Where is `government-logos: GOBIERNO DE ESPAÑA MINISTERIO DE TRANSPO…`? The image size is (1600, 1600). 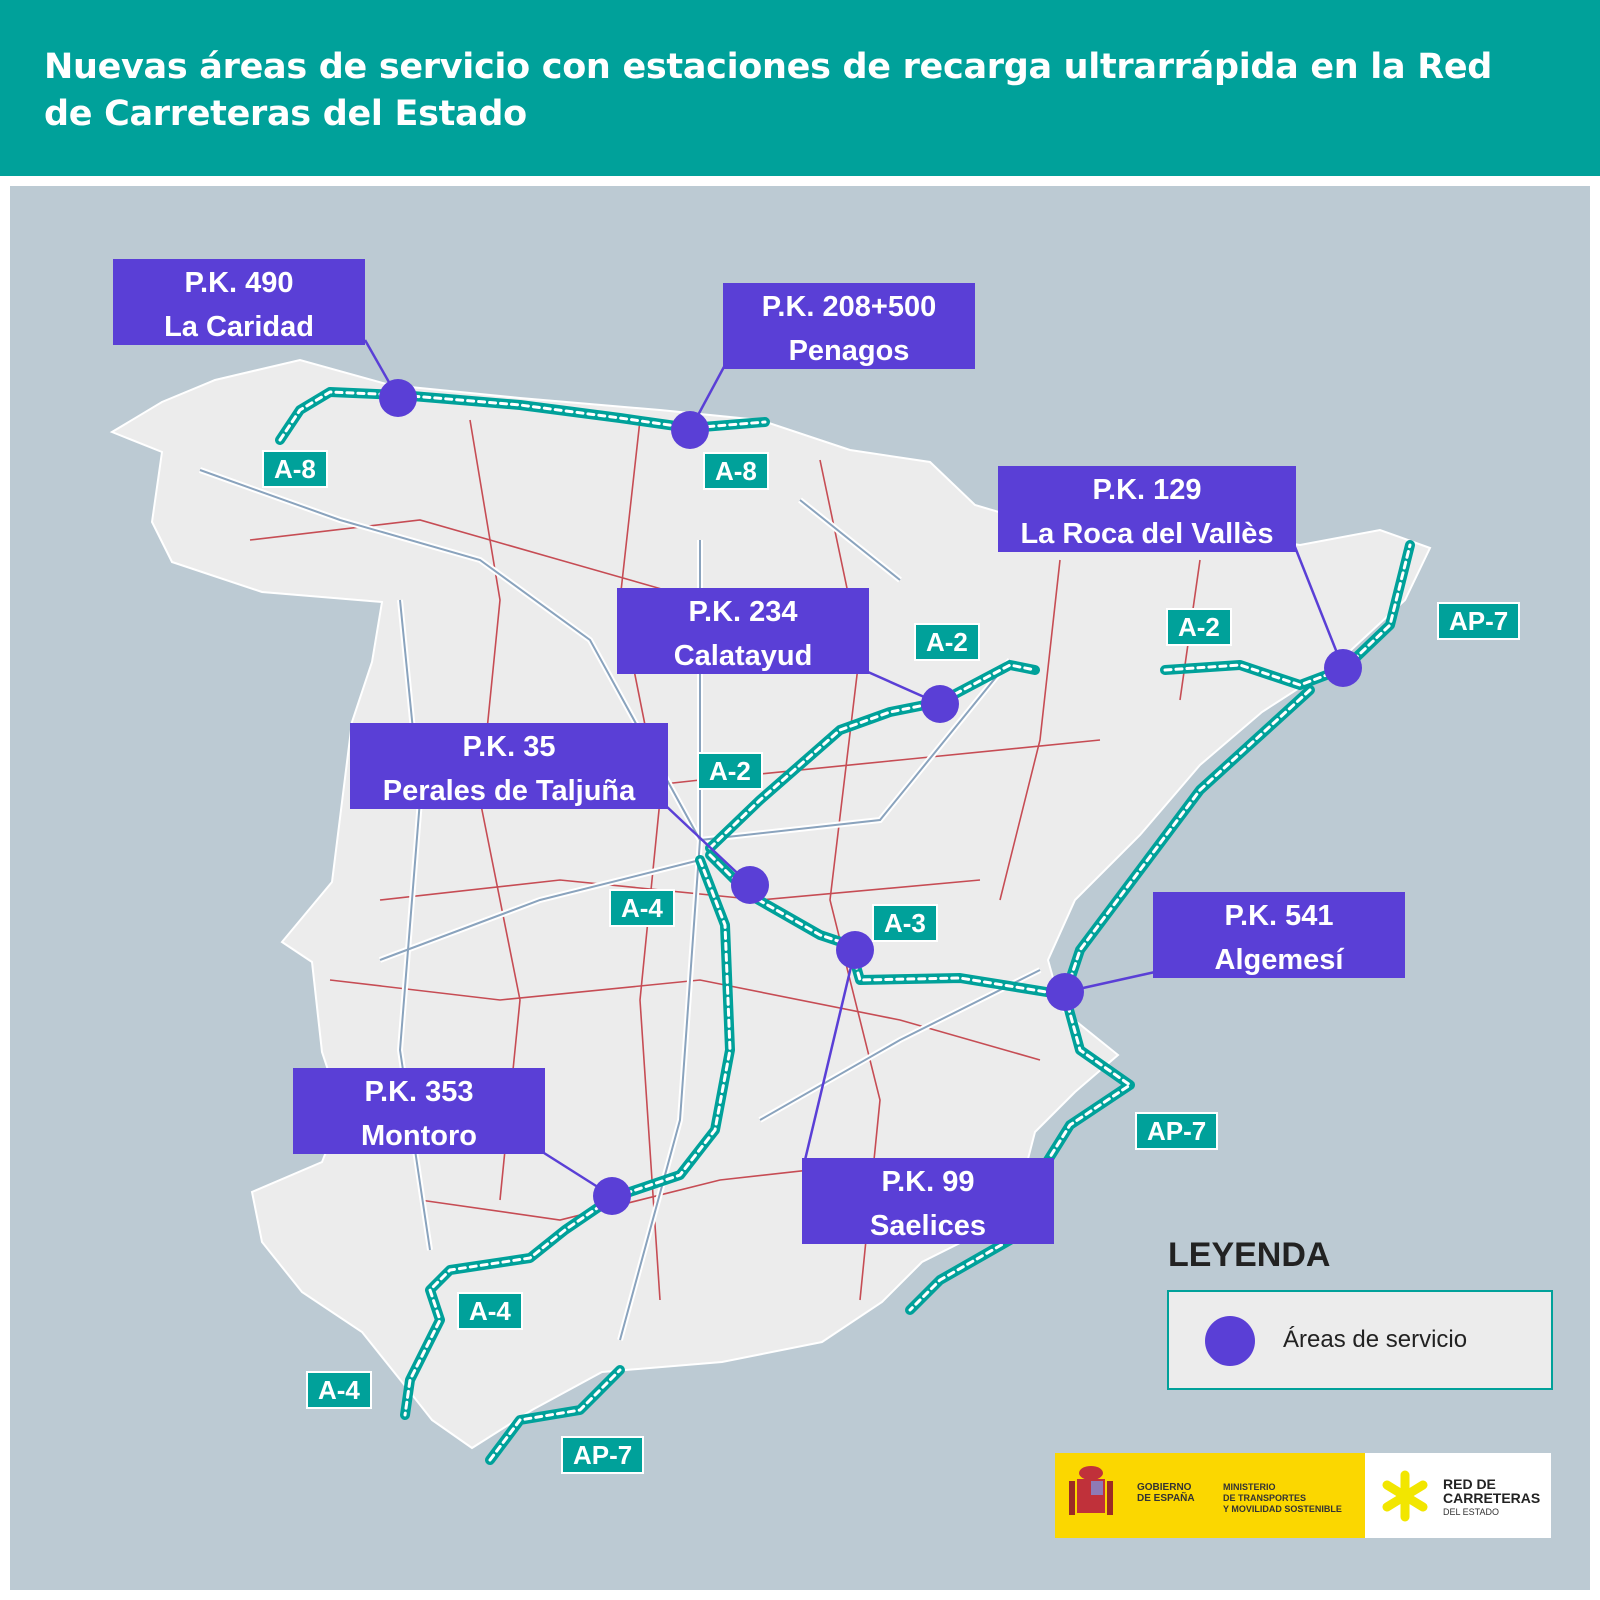
government-logos: GOBIERNO DE ESPAÑA MINISTERIO DE TRANSPO… is located at coordinates (1303, 1495).